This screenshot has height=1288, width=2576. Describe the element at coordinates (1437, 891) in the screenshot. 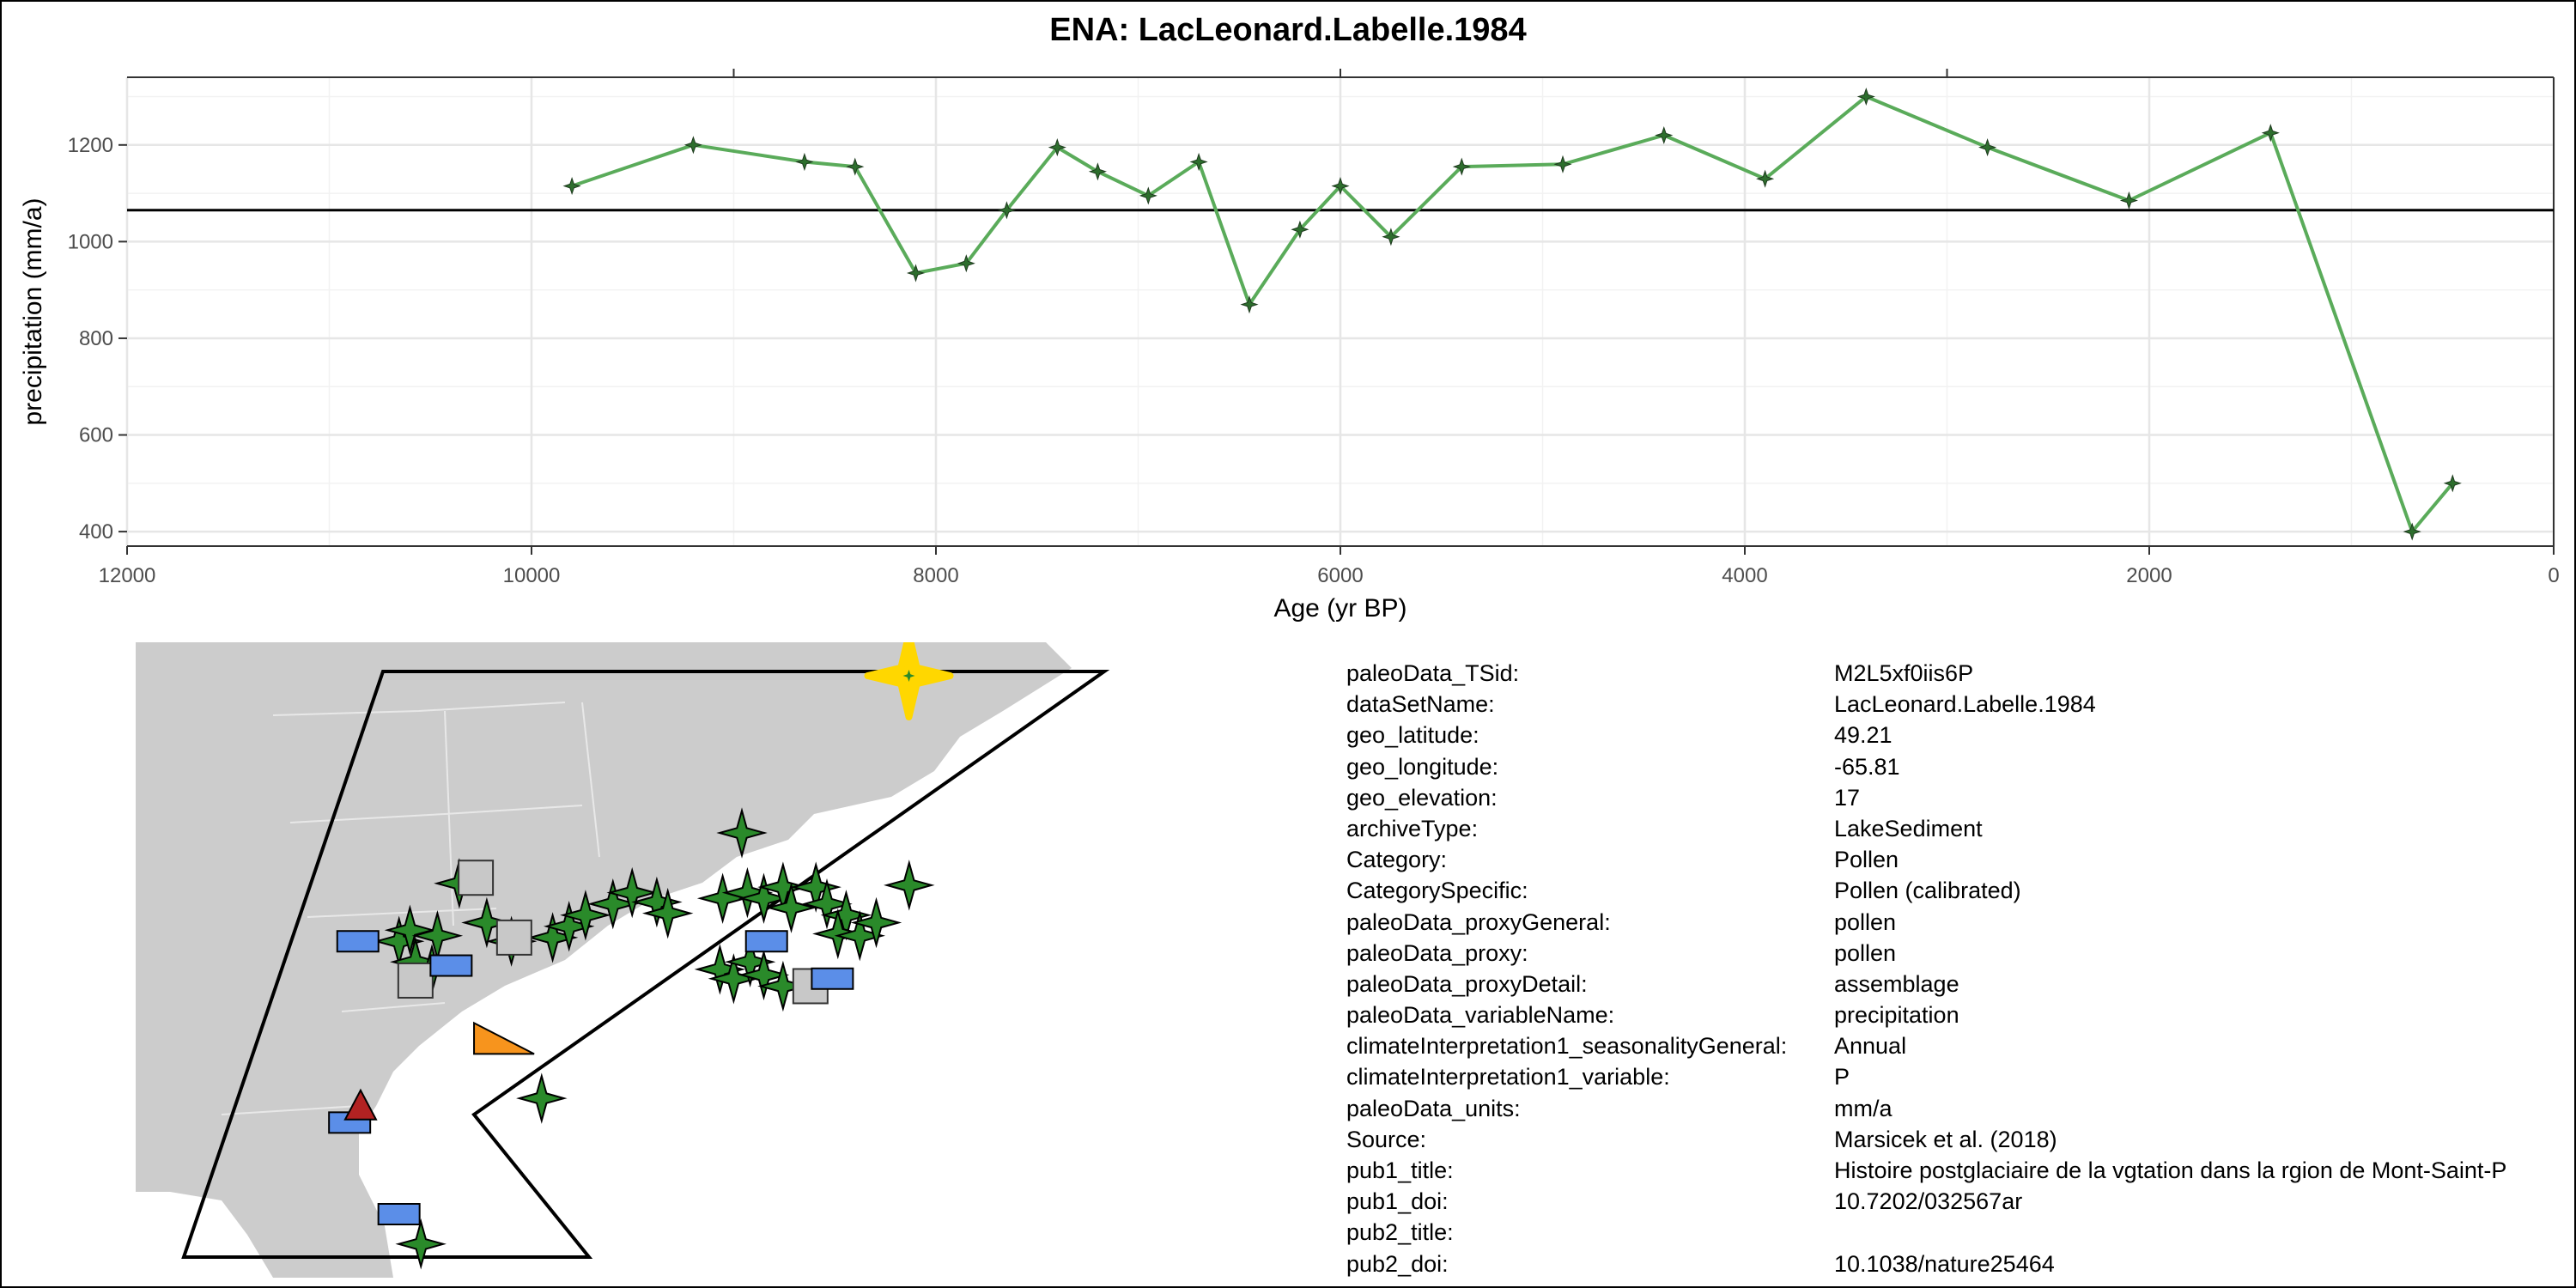

I see `metadata-key: CategorySpecific:` at that location.